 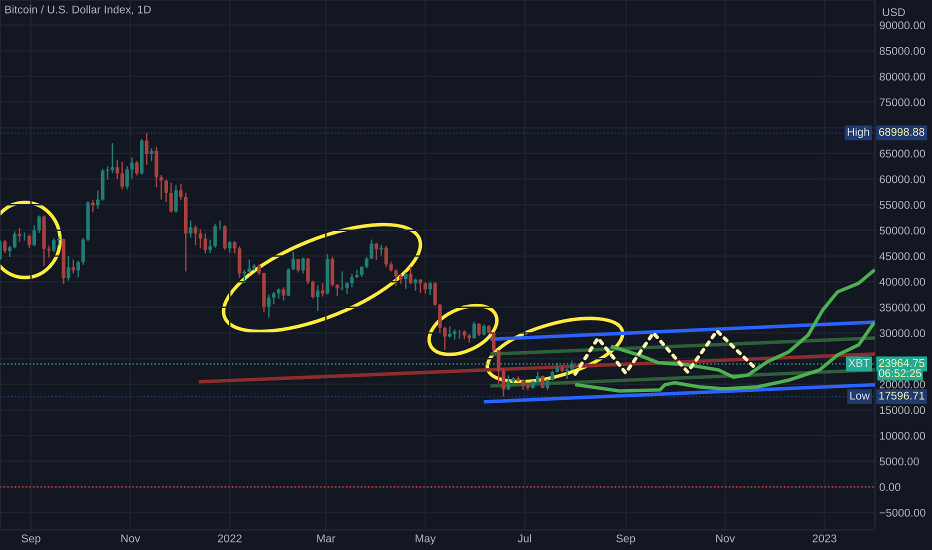 What do you see at coordinates (899, 462) in the screenshot?
I see `y-tick-label: 5000.00` at bounding box center [899, 462].